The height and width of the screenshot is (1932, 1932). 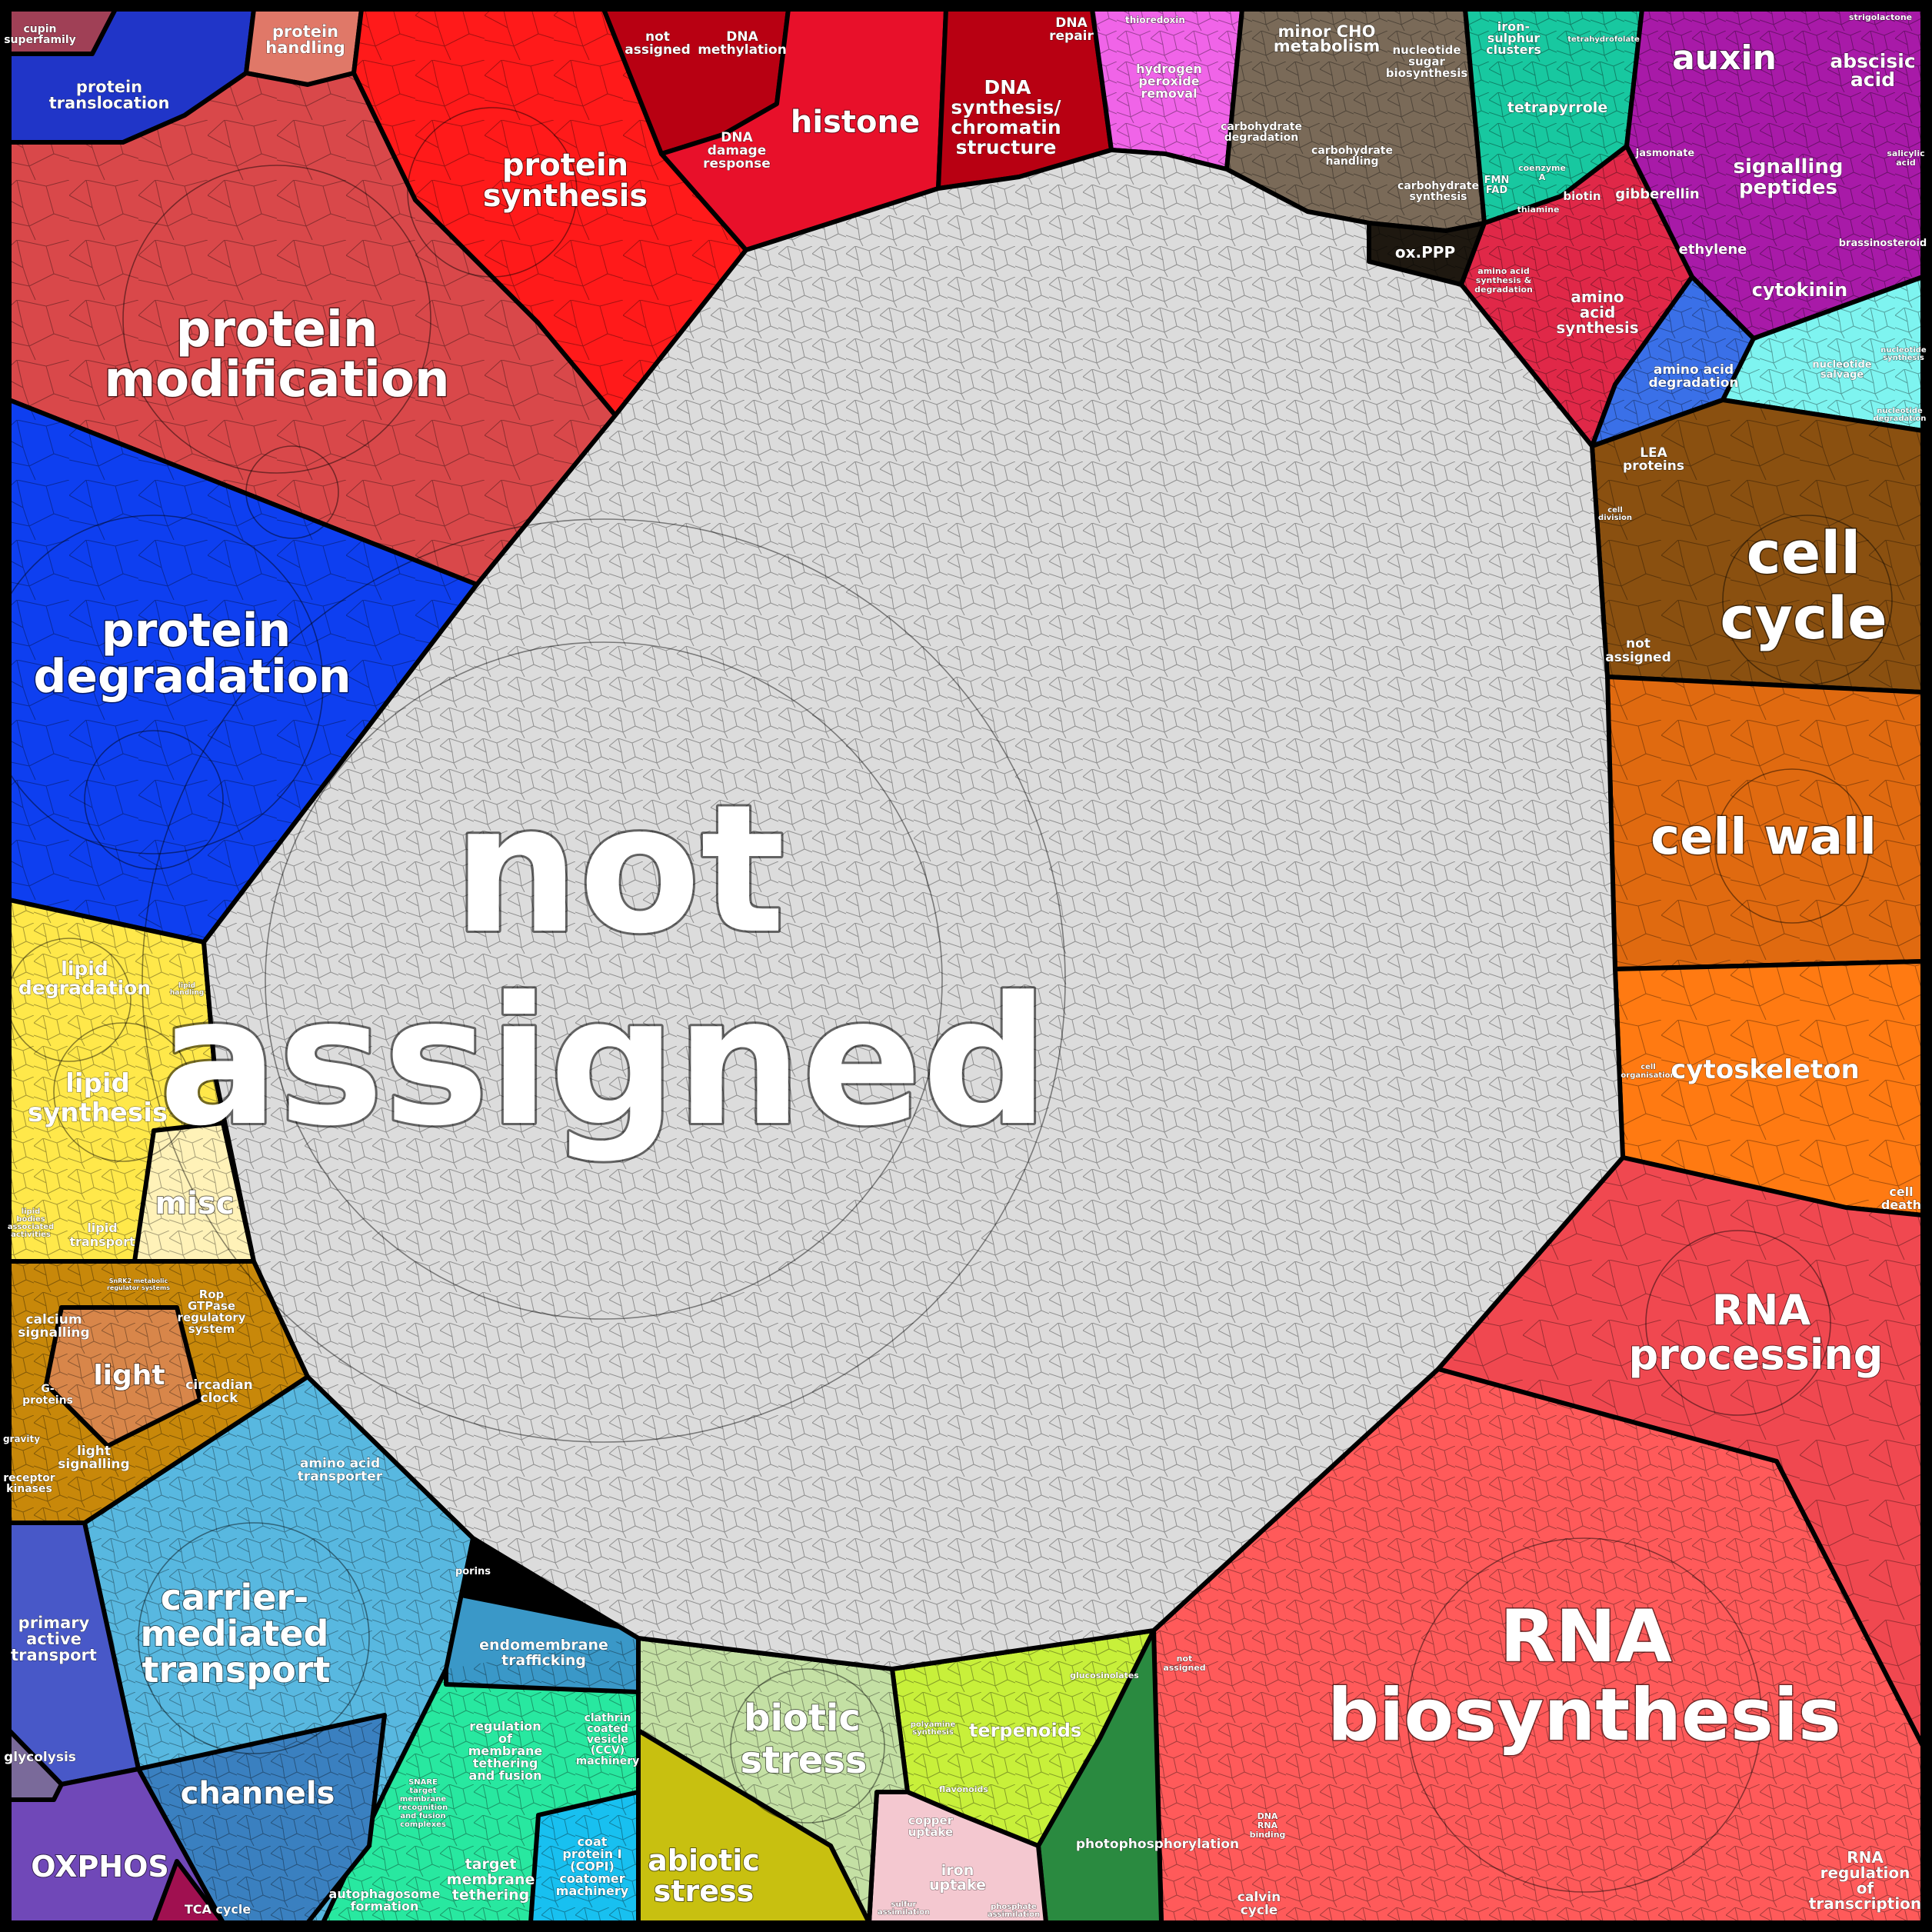 I want to click on label-autophagosome-formation: autophagosome, so click(x=385, y=1894).